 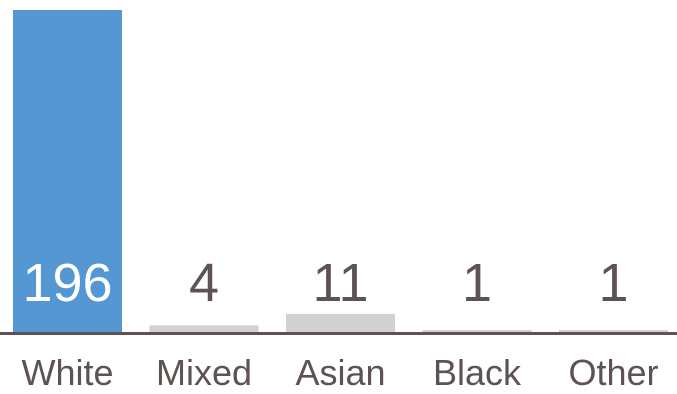 I want to click on category-label-black: Black, so click(x=477, y=372).